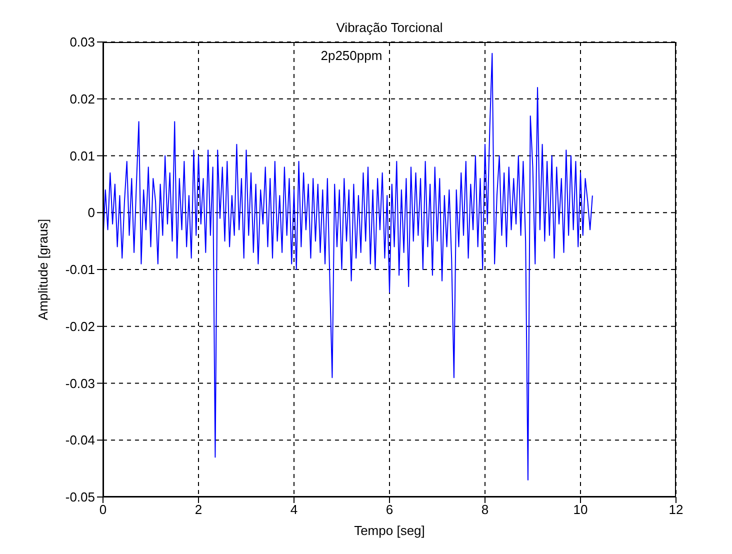  What do you see at coordinates (43, 269) in the screenshot?
I see `y-axis-title: Amplitude [graus]` at bounding box center [43, 269].